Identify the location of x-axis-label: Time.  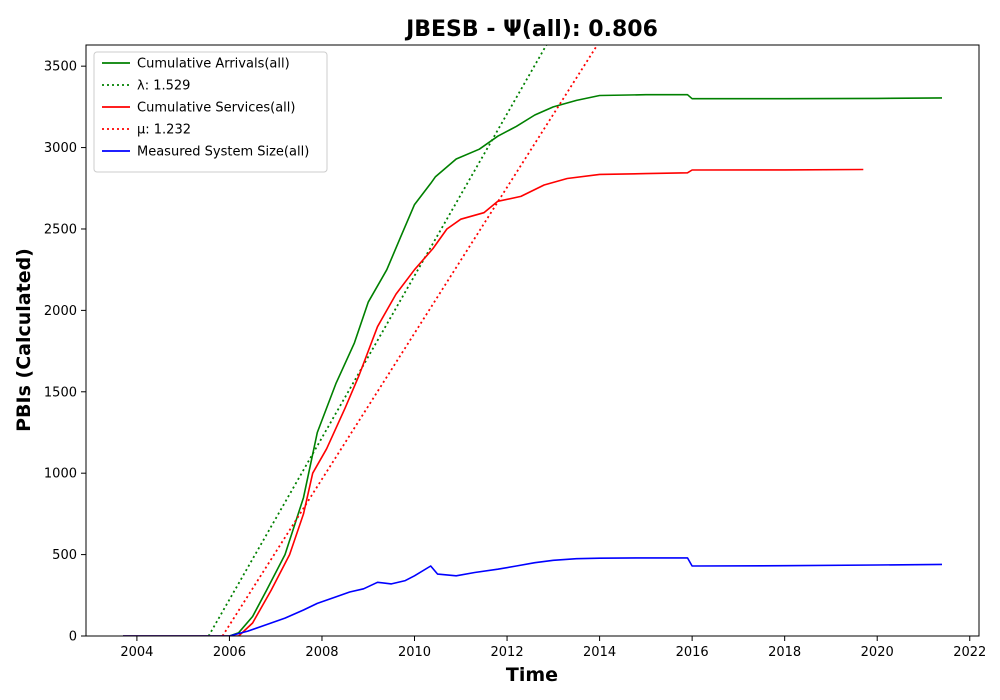
(532, 675).